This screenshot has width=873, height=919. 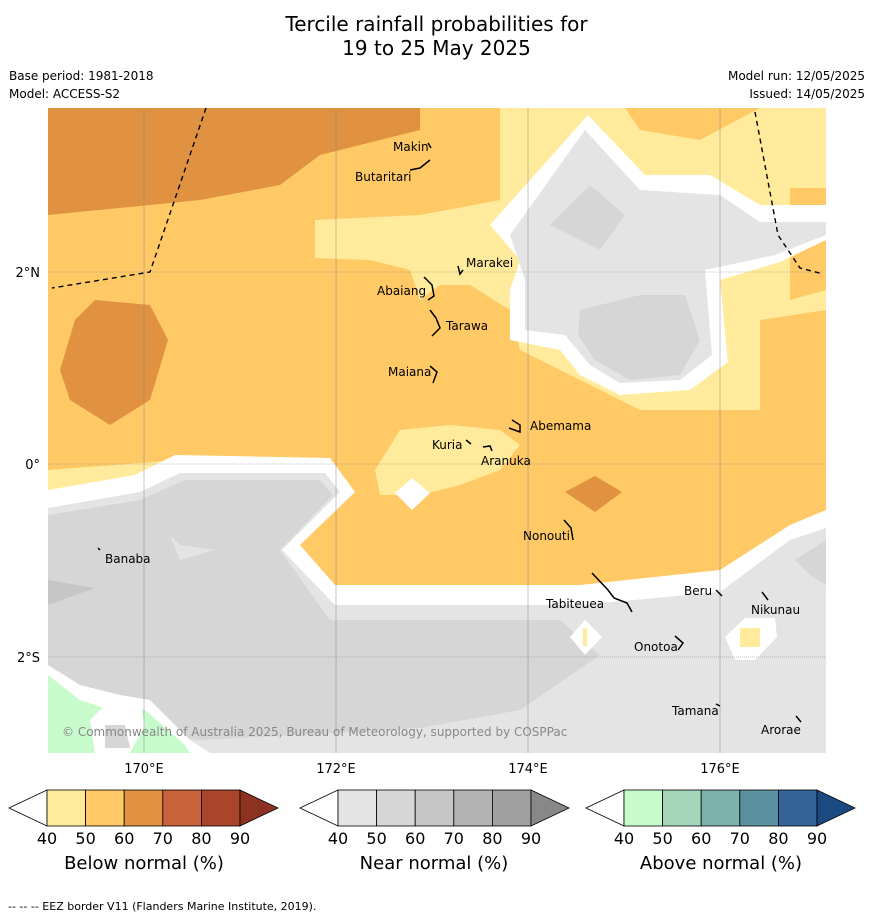 I want to click on model-name: Model: ACCESS-S2, so click(x=65, y=94).